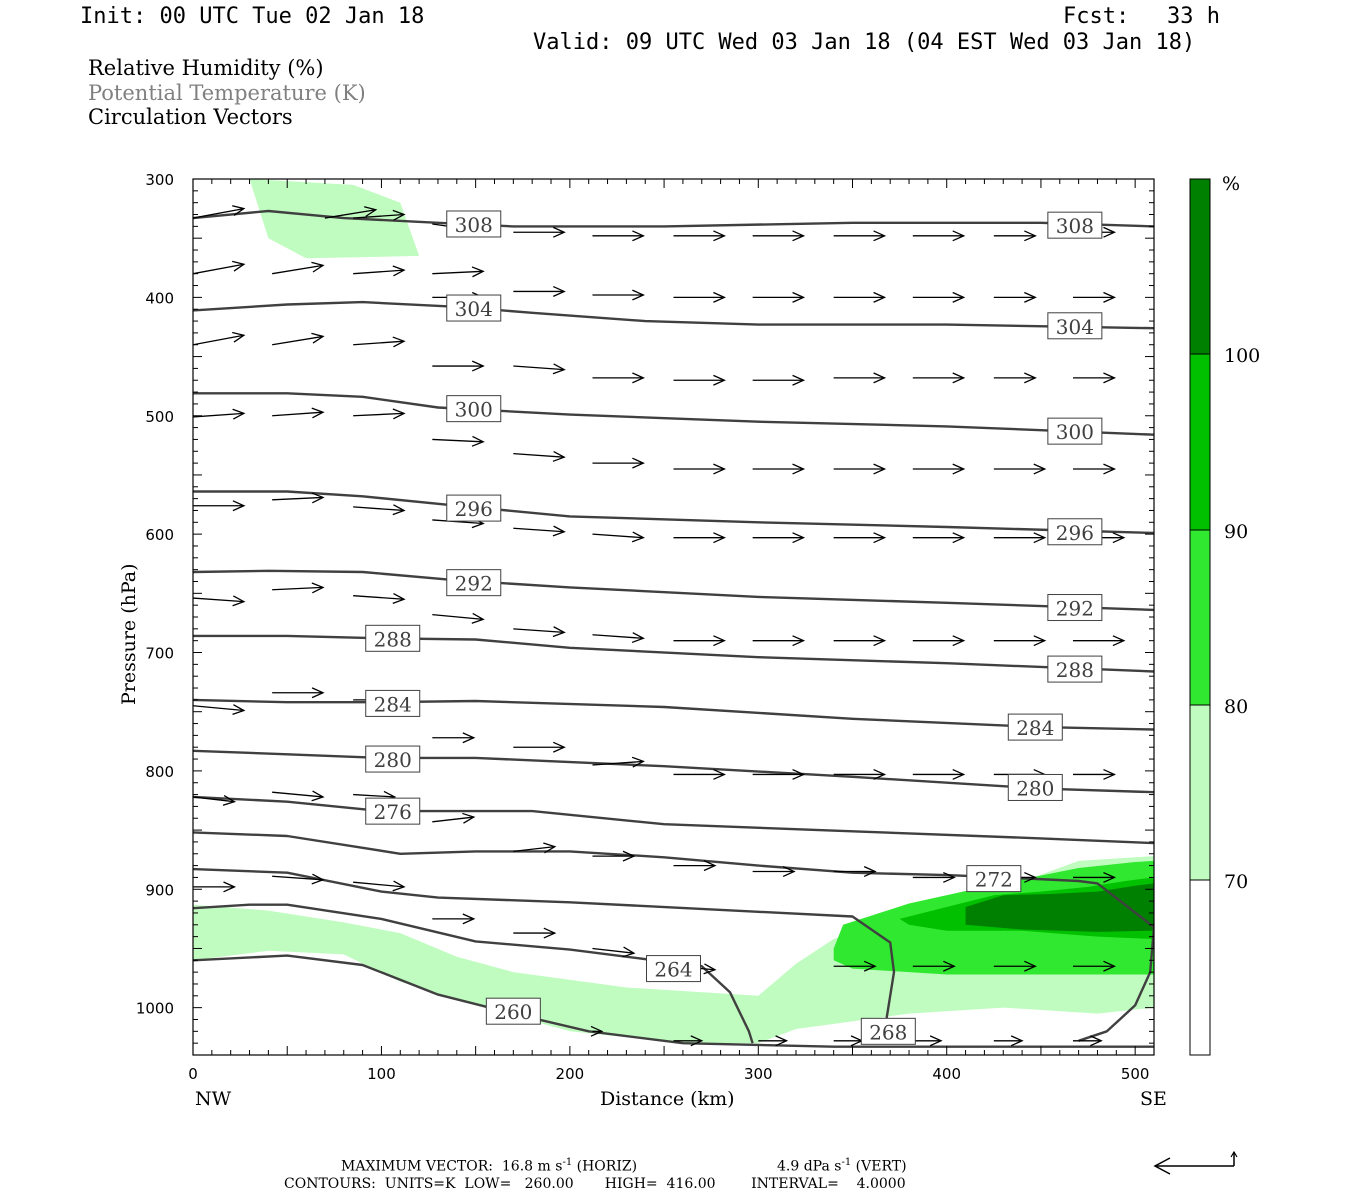 Image resolution: width=1350 pixels, height=1200 pixels. Describe the element at coordinates (1153, 1099) in the screenshot. I see `se-label: SE` at that location.